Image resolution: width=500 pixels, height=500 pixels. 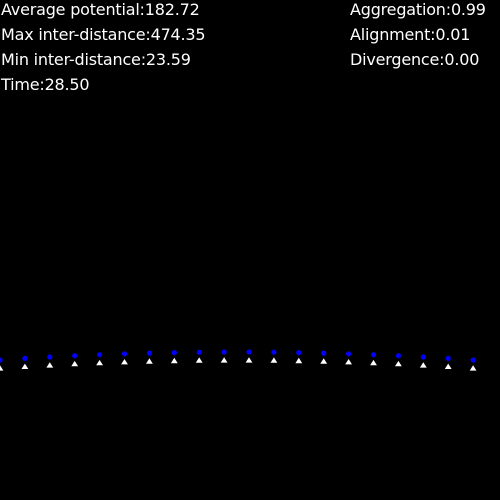 I want to click on alignment-readout: Alignment:0.01, so click(x=410, y=34).